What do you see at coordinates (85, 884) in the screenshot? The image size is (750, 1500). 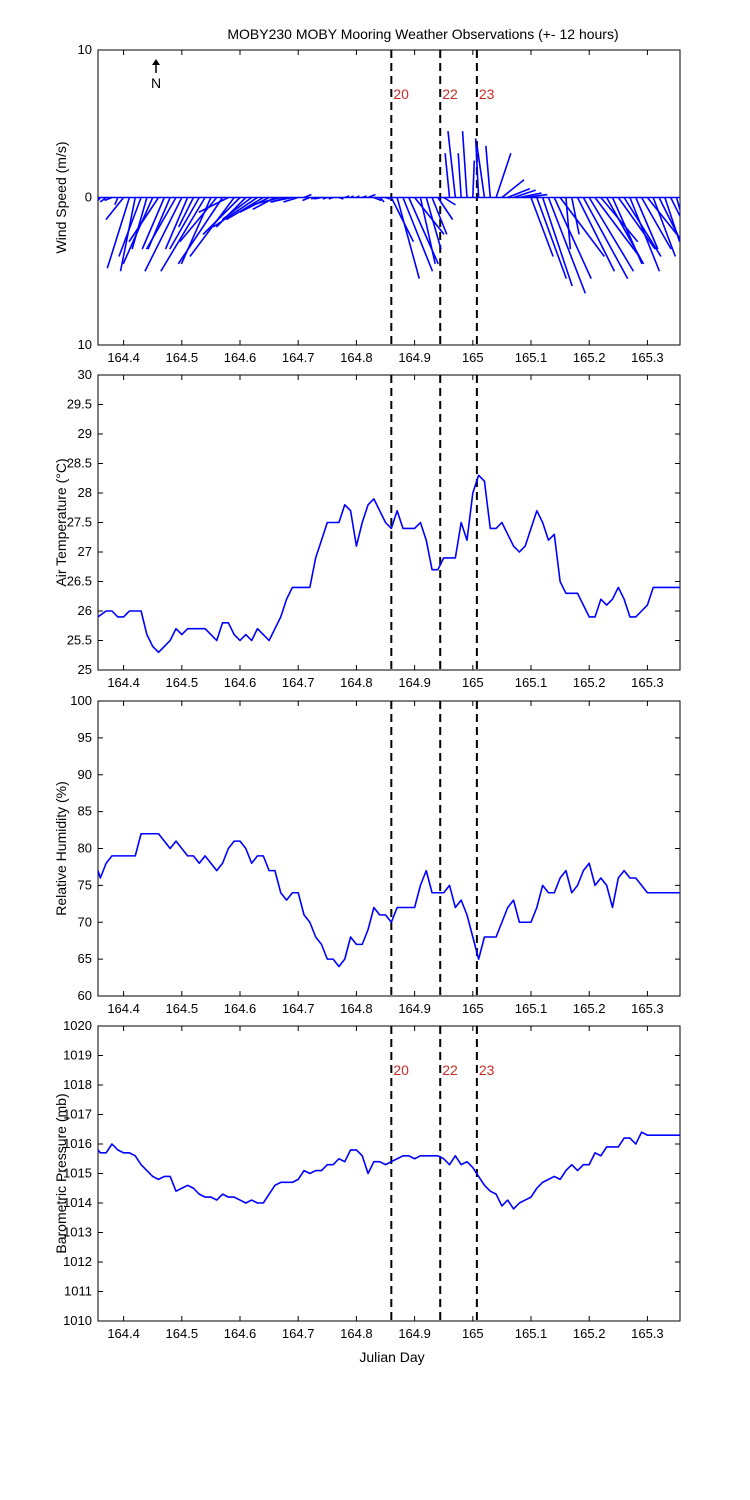 I see `y-tick-label: 75` at bounding box center [85, 884].